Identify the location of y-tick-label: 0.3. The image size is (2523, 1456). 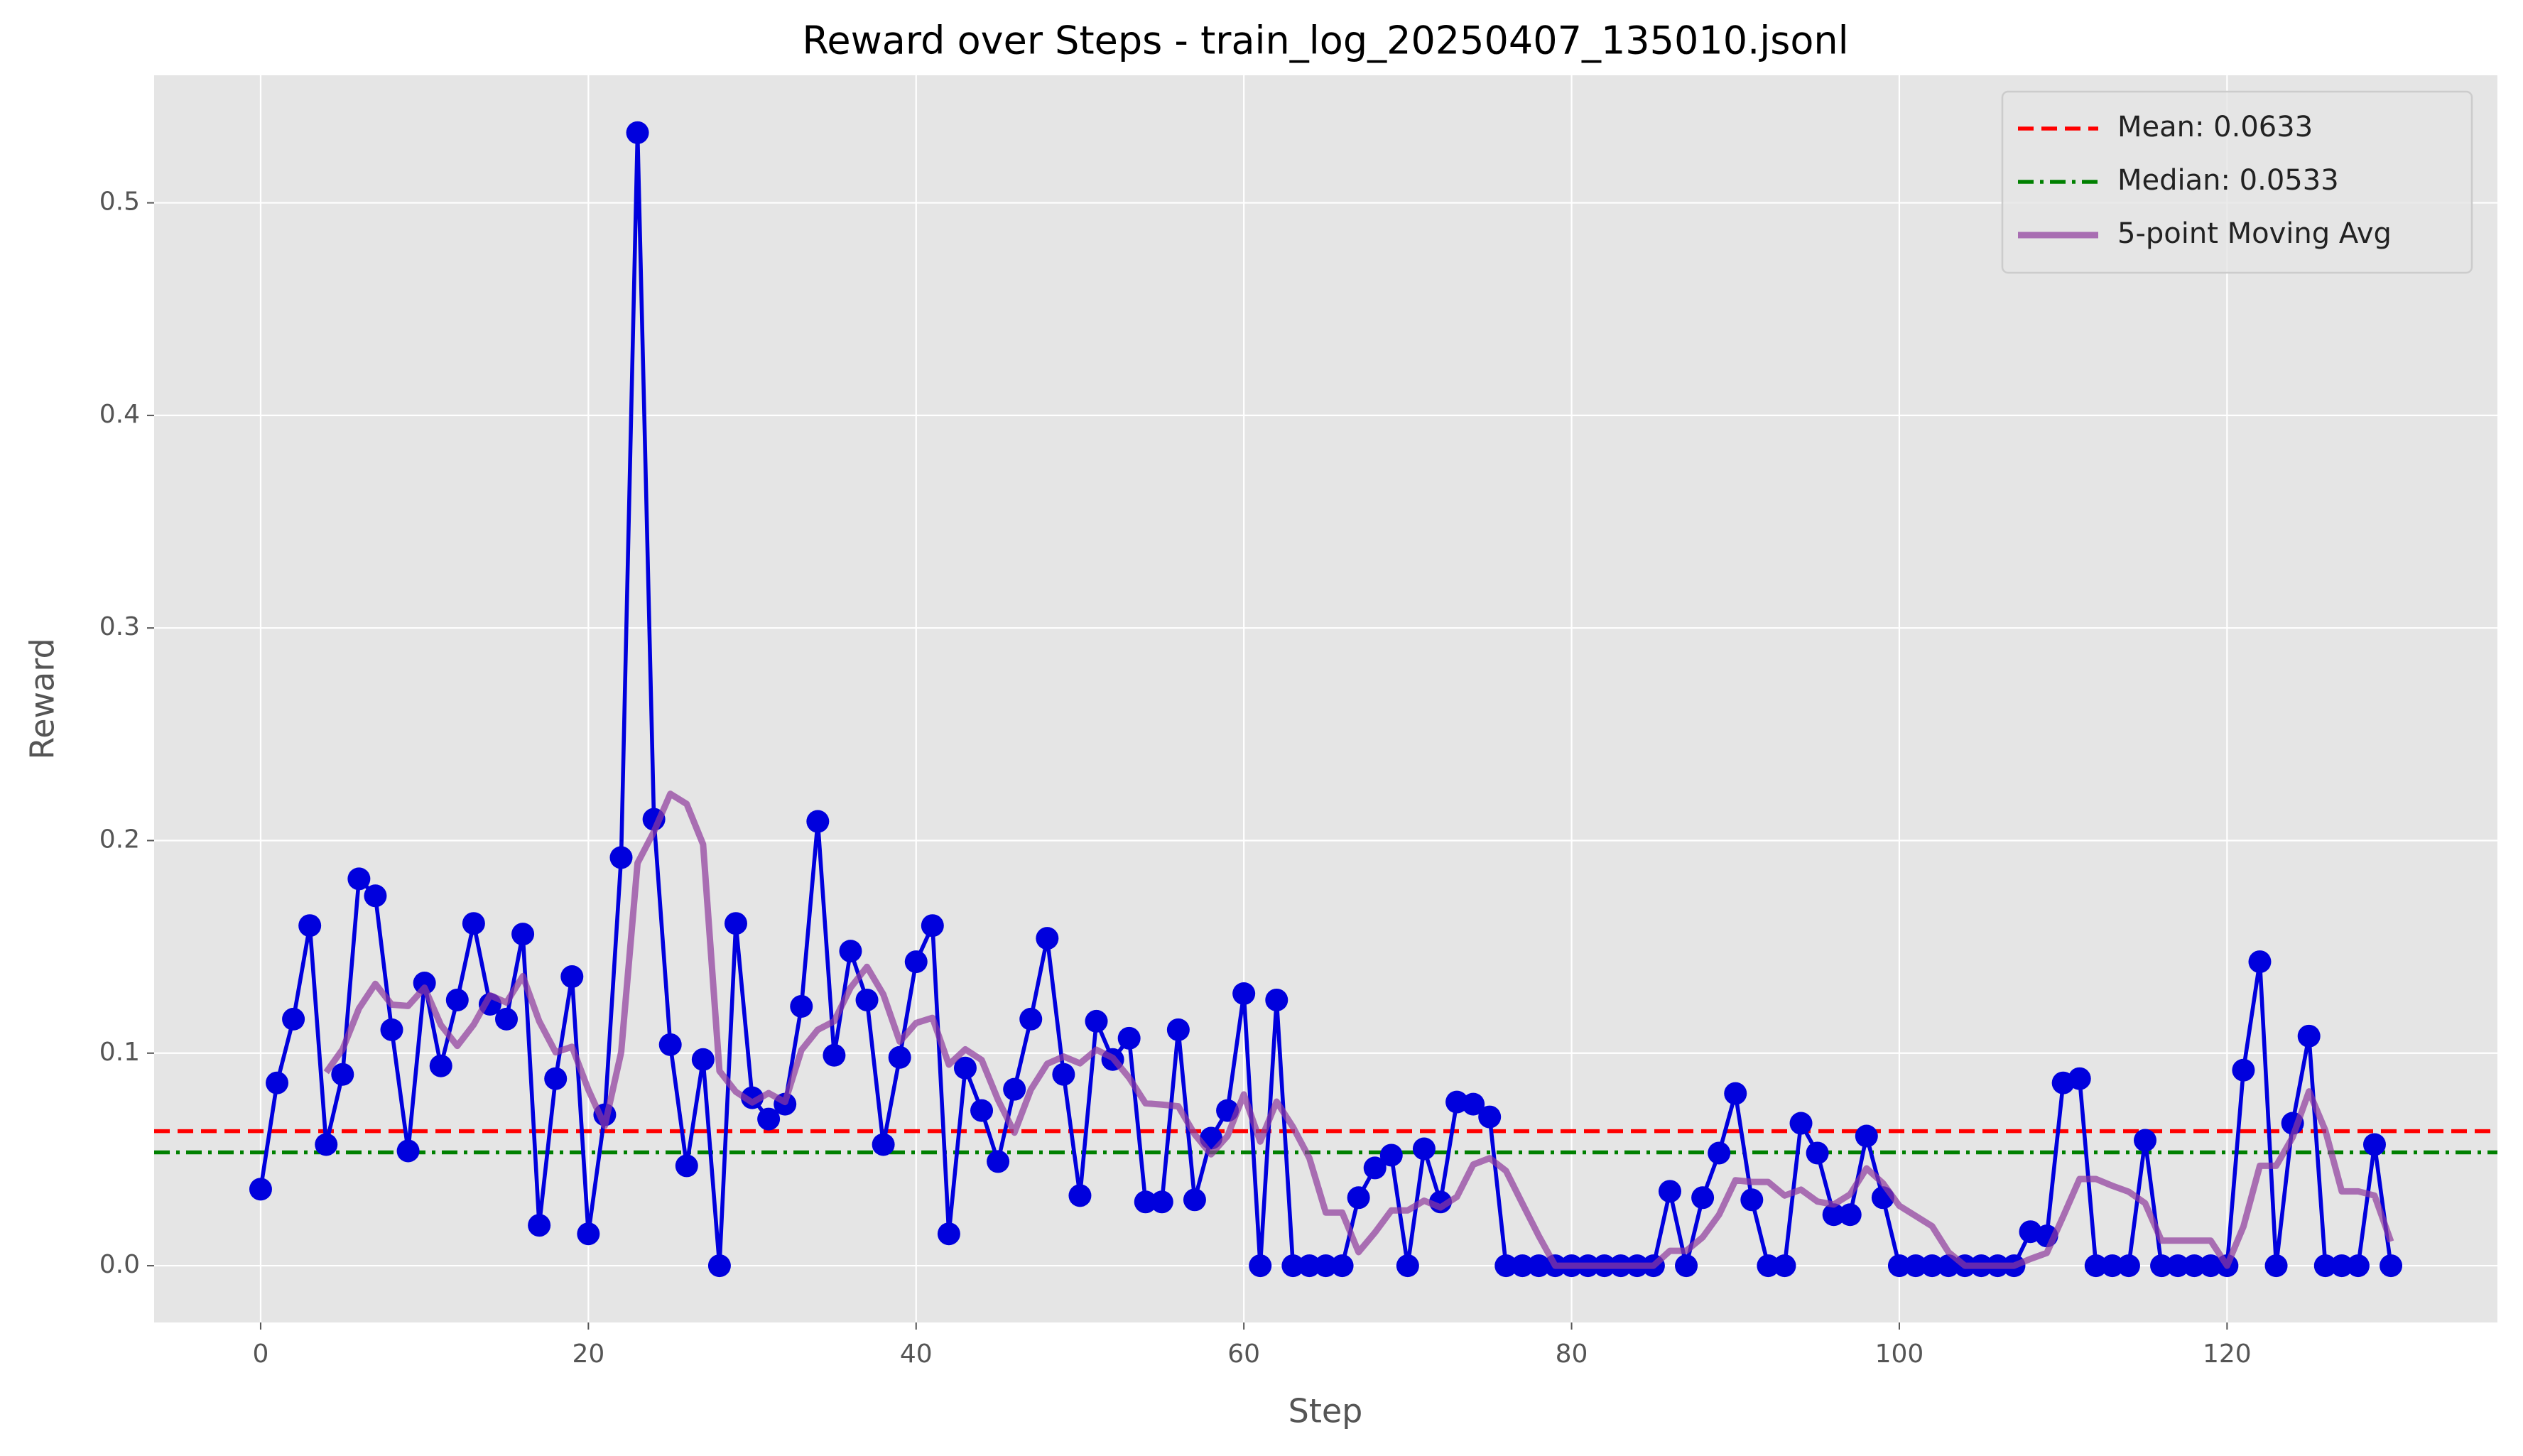
(119, 626).